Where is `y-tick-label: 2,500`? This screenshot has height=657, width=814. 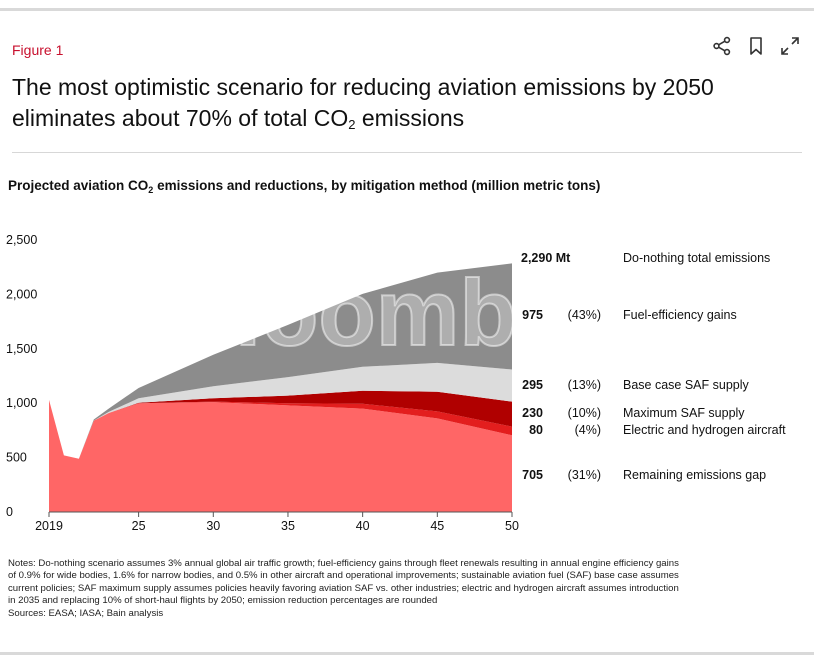 y-tick-label: 2,500 is located at coordinates (21, 240).